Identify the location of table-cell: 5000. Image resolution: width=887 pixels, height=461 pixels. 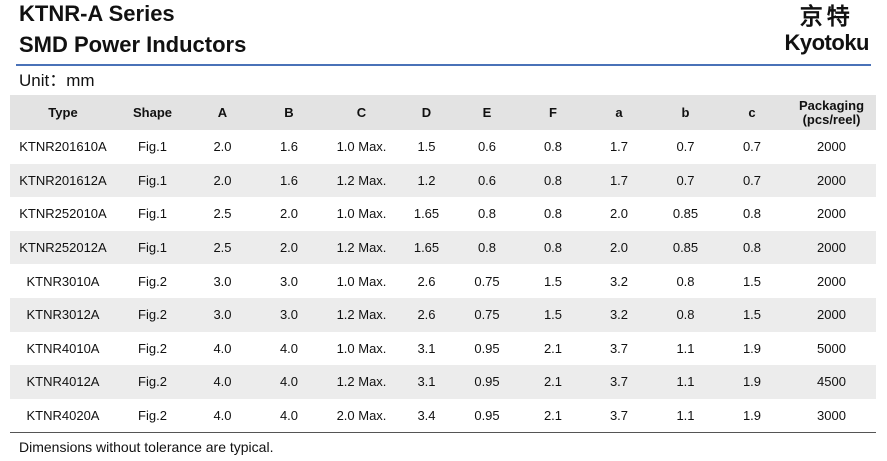
(831, 348).